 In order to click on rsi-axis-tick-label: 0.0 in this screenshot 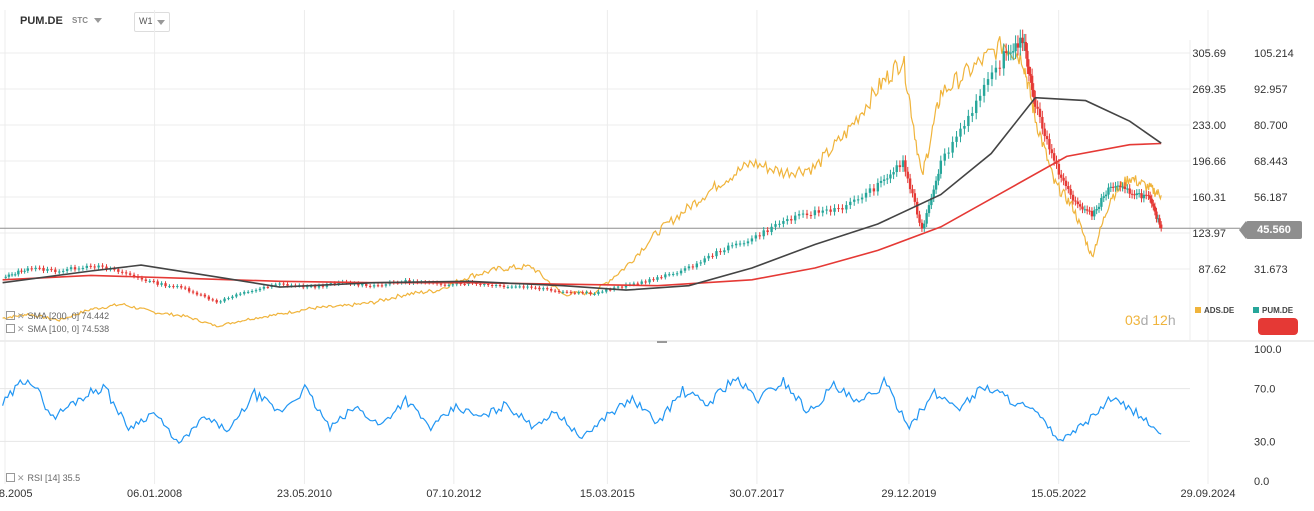, I will do `click(1261, 482)`.